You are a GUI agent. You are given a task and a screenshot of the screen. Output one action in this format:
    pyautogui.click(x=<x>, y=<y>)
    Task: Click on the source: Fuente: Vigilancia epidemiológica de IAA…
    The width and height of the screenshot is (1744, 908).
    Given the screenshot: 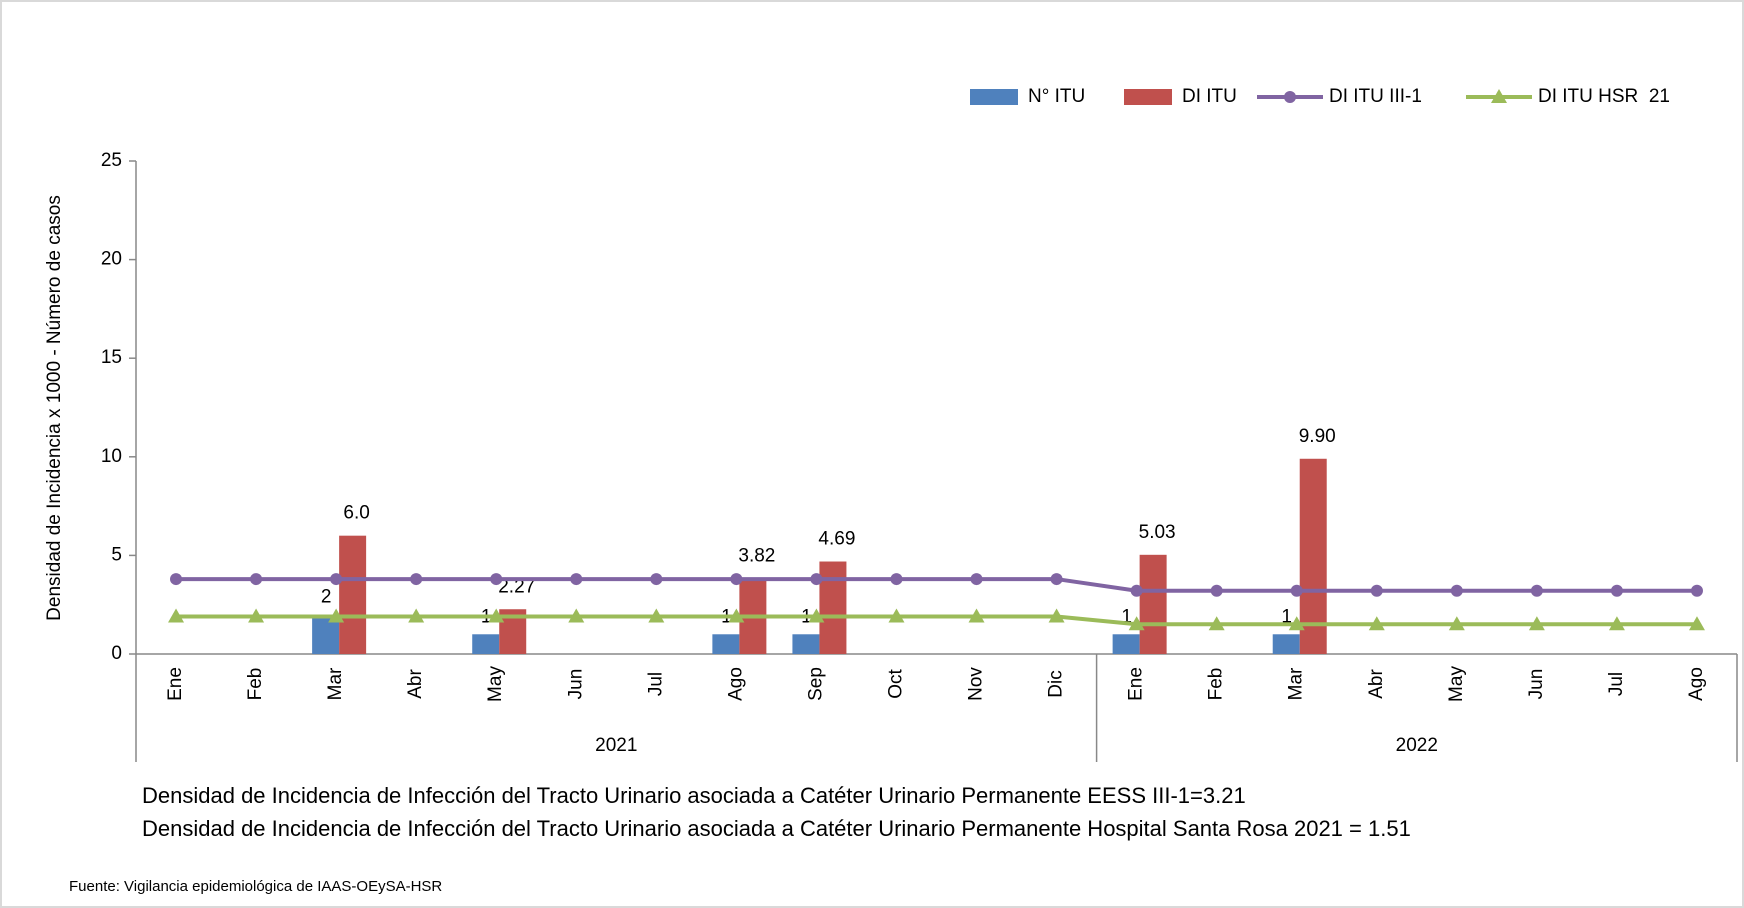 What is the action you would take?
    pyautogui.click(x=255, y=886)
    